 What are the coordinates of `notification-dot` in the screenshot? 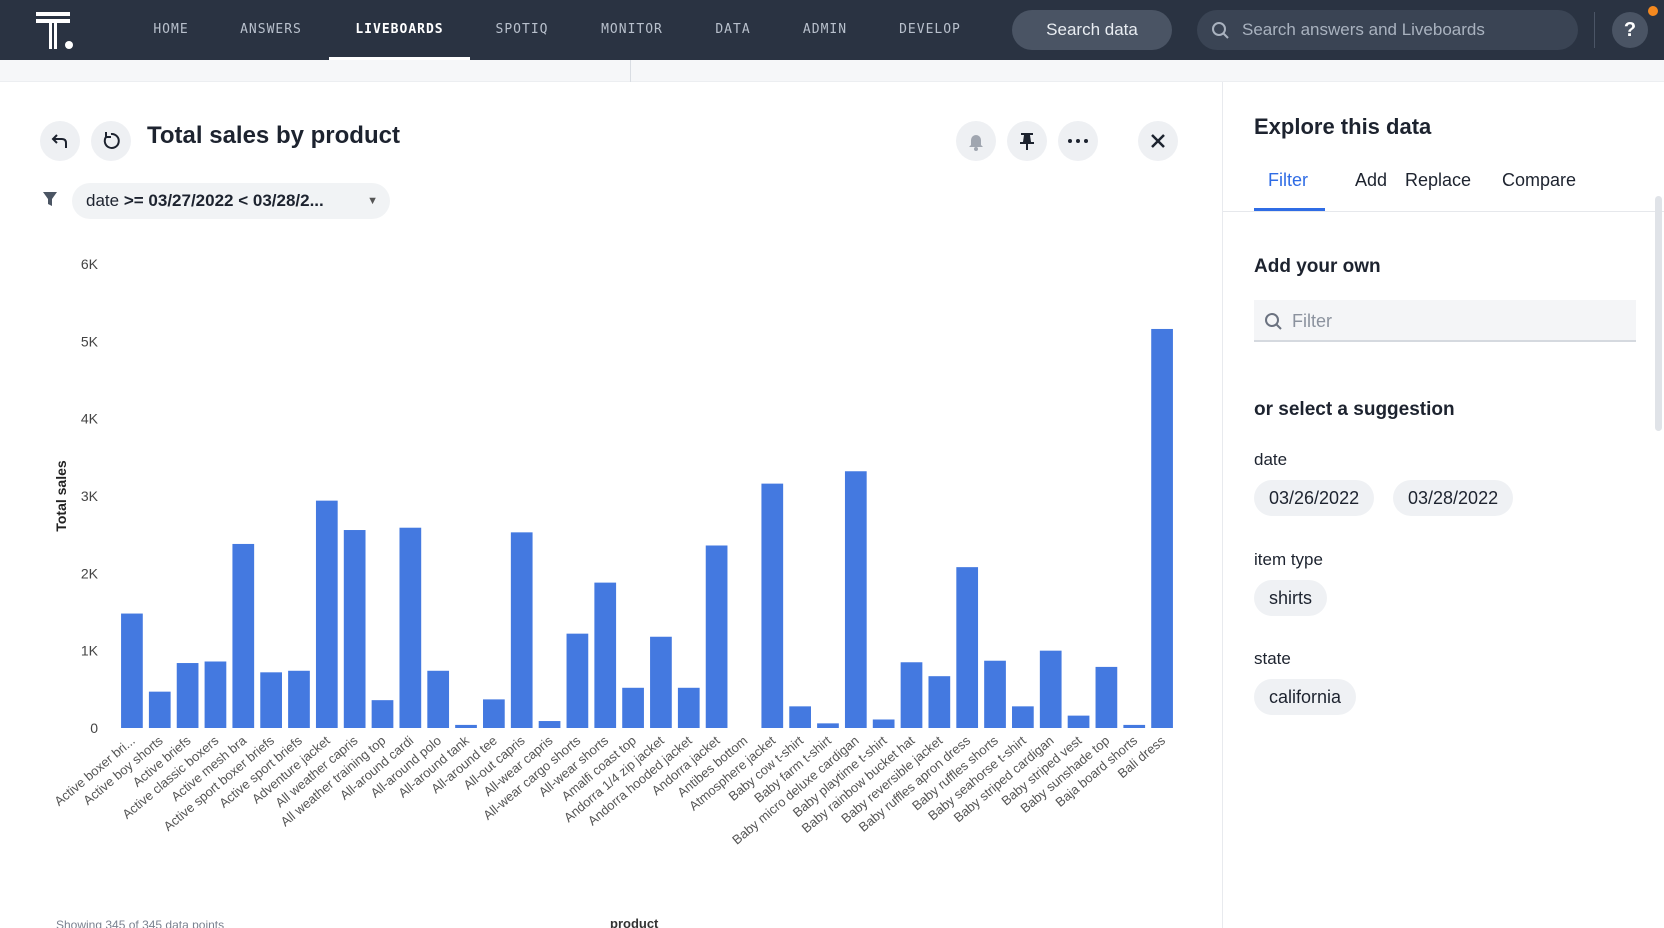 It's located at (1653, 11).